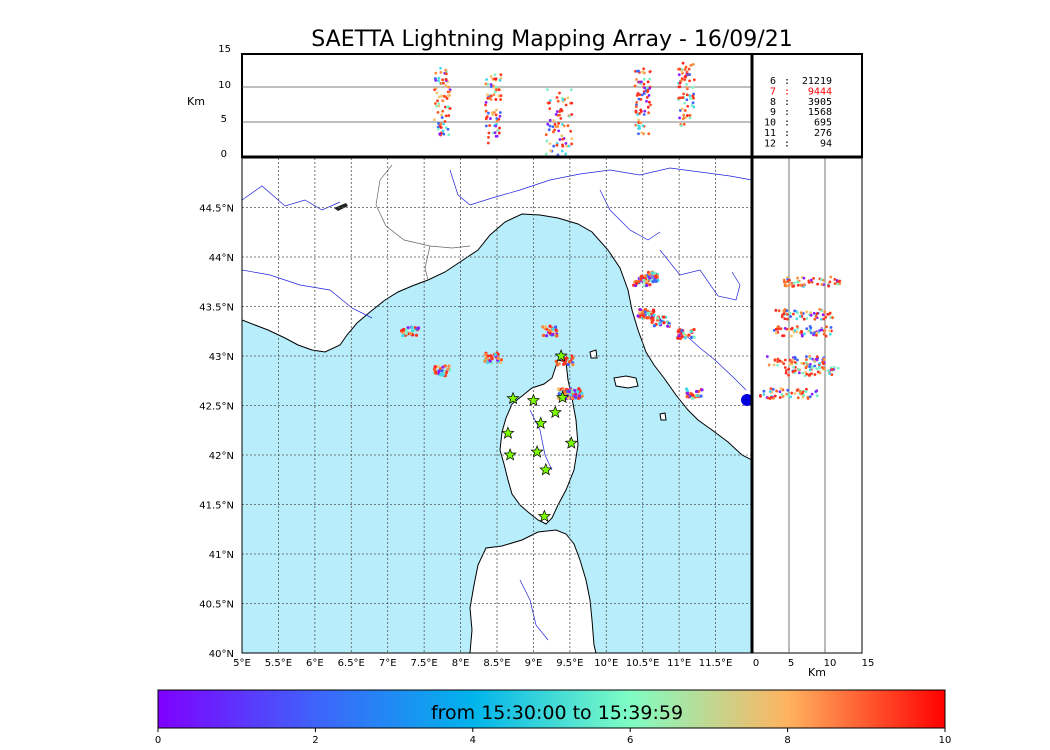  Describe the element at coordinates (216, 209) in the screenshot. I see `lat-tick-label: 44.5°N` at that location.